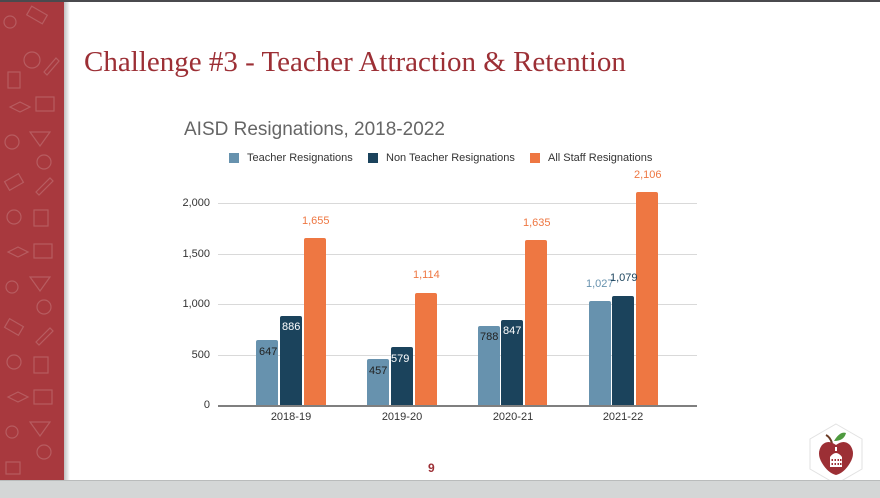 The height and width of the screenshot is (498, 880). I want to click on label-all-staff-2018-19: 1,655, so click(316, 221).